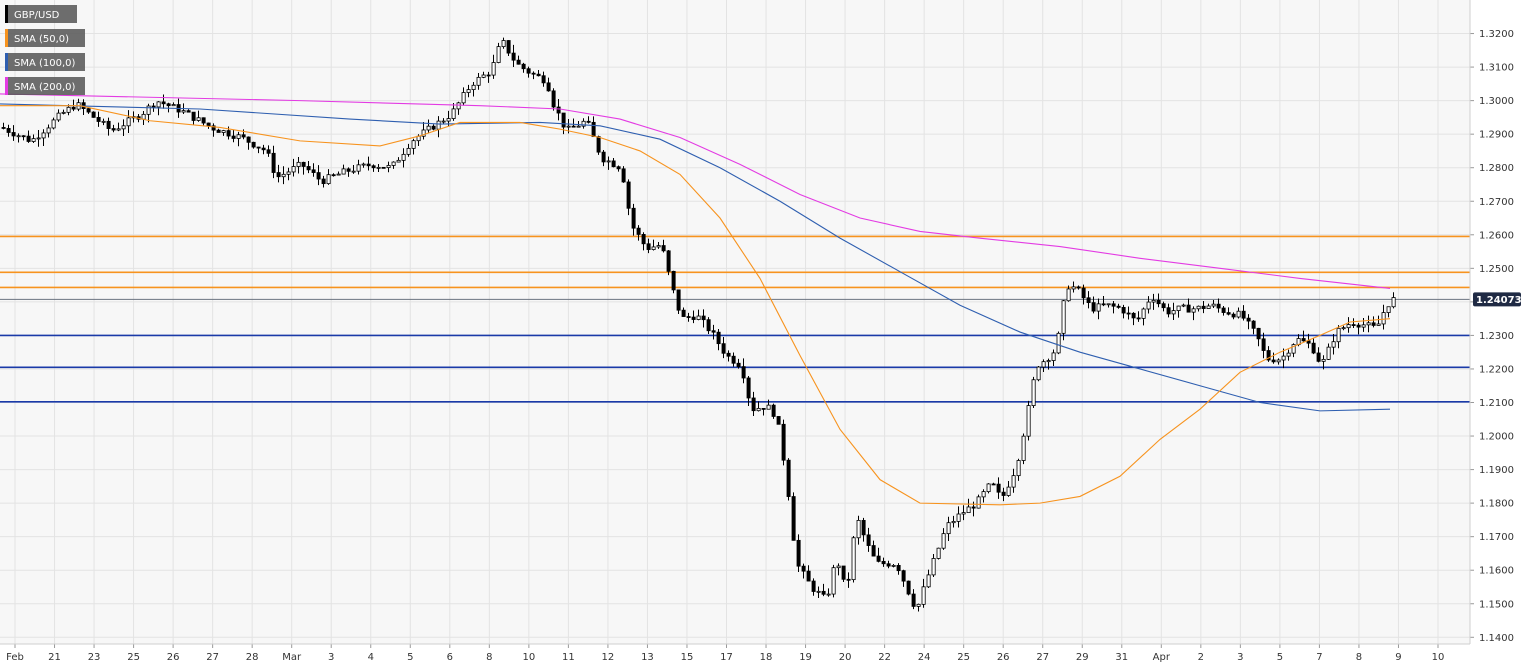 This screenshot has height=669, width=1536. Describe the element at coordinates (884, 657) in the screenshot. I see `x-tick-label: 22` at that location.